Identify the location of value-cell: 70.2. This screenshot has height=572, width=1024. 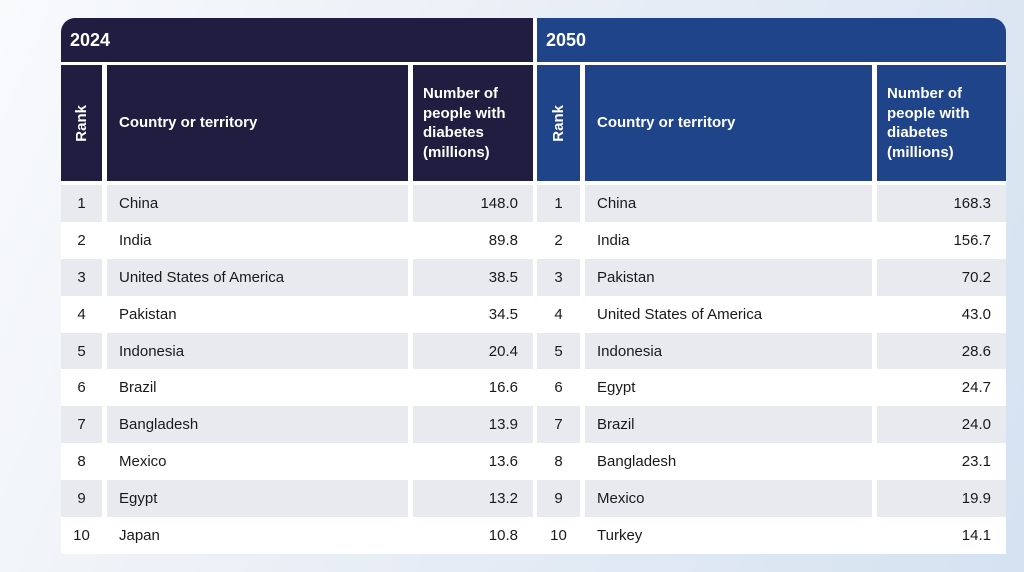
(941, 277).